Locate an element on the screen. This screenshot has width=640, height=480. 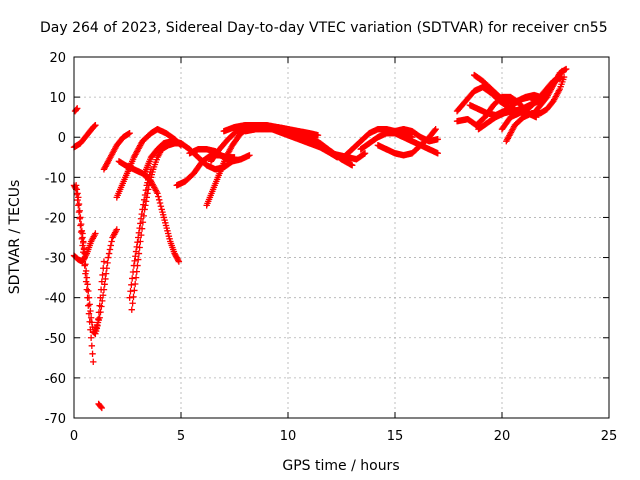
y-tick-label: -40 is located at coordinates (55, 299).